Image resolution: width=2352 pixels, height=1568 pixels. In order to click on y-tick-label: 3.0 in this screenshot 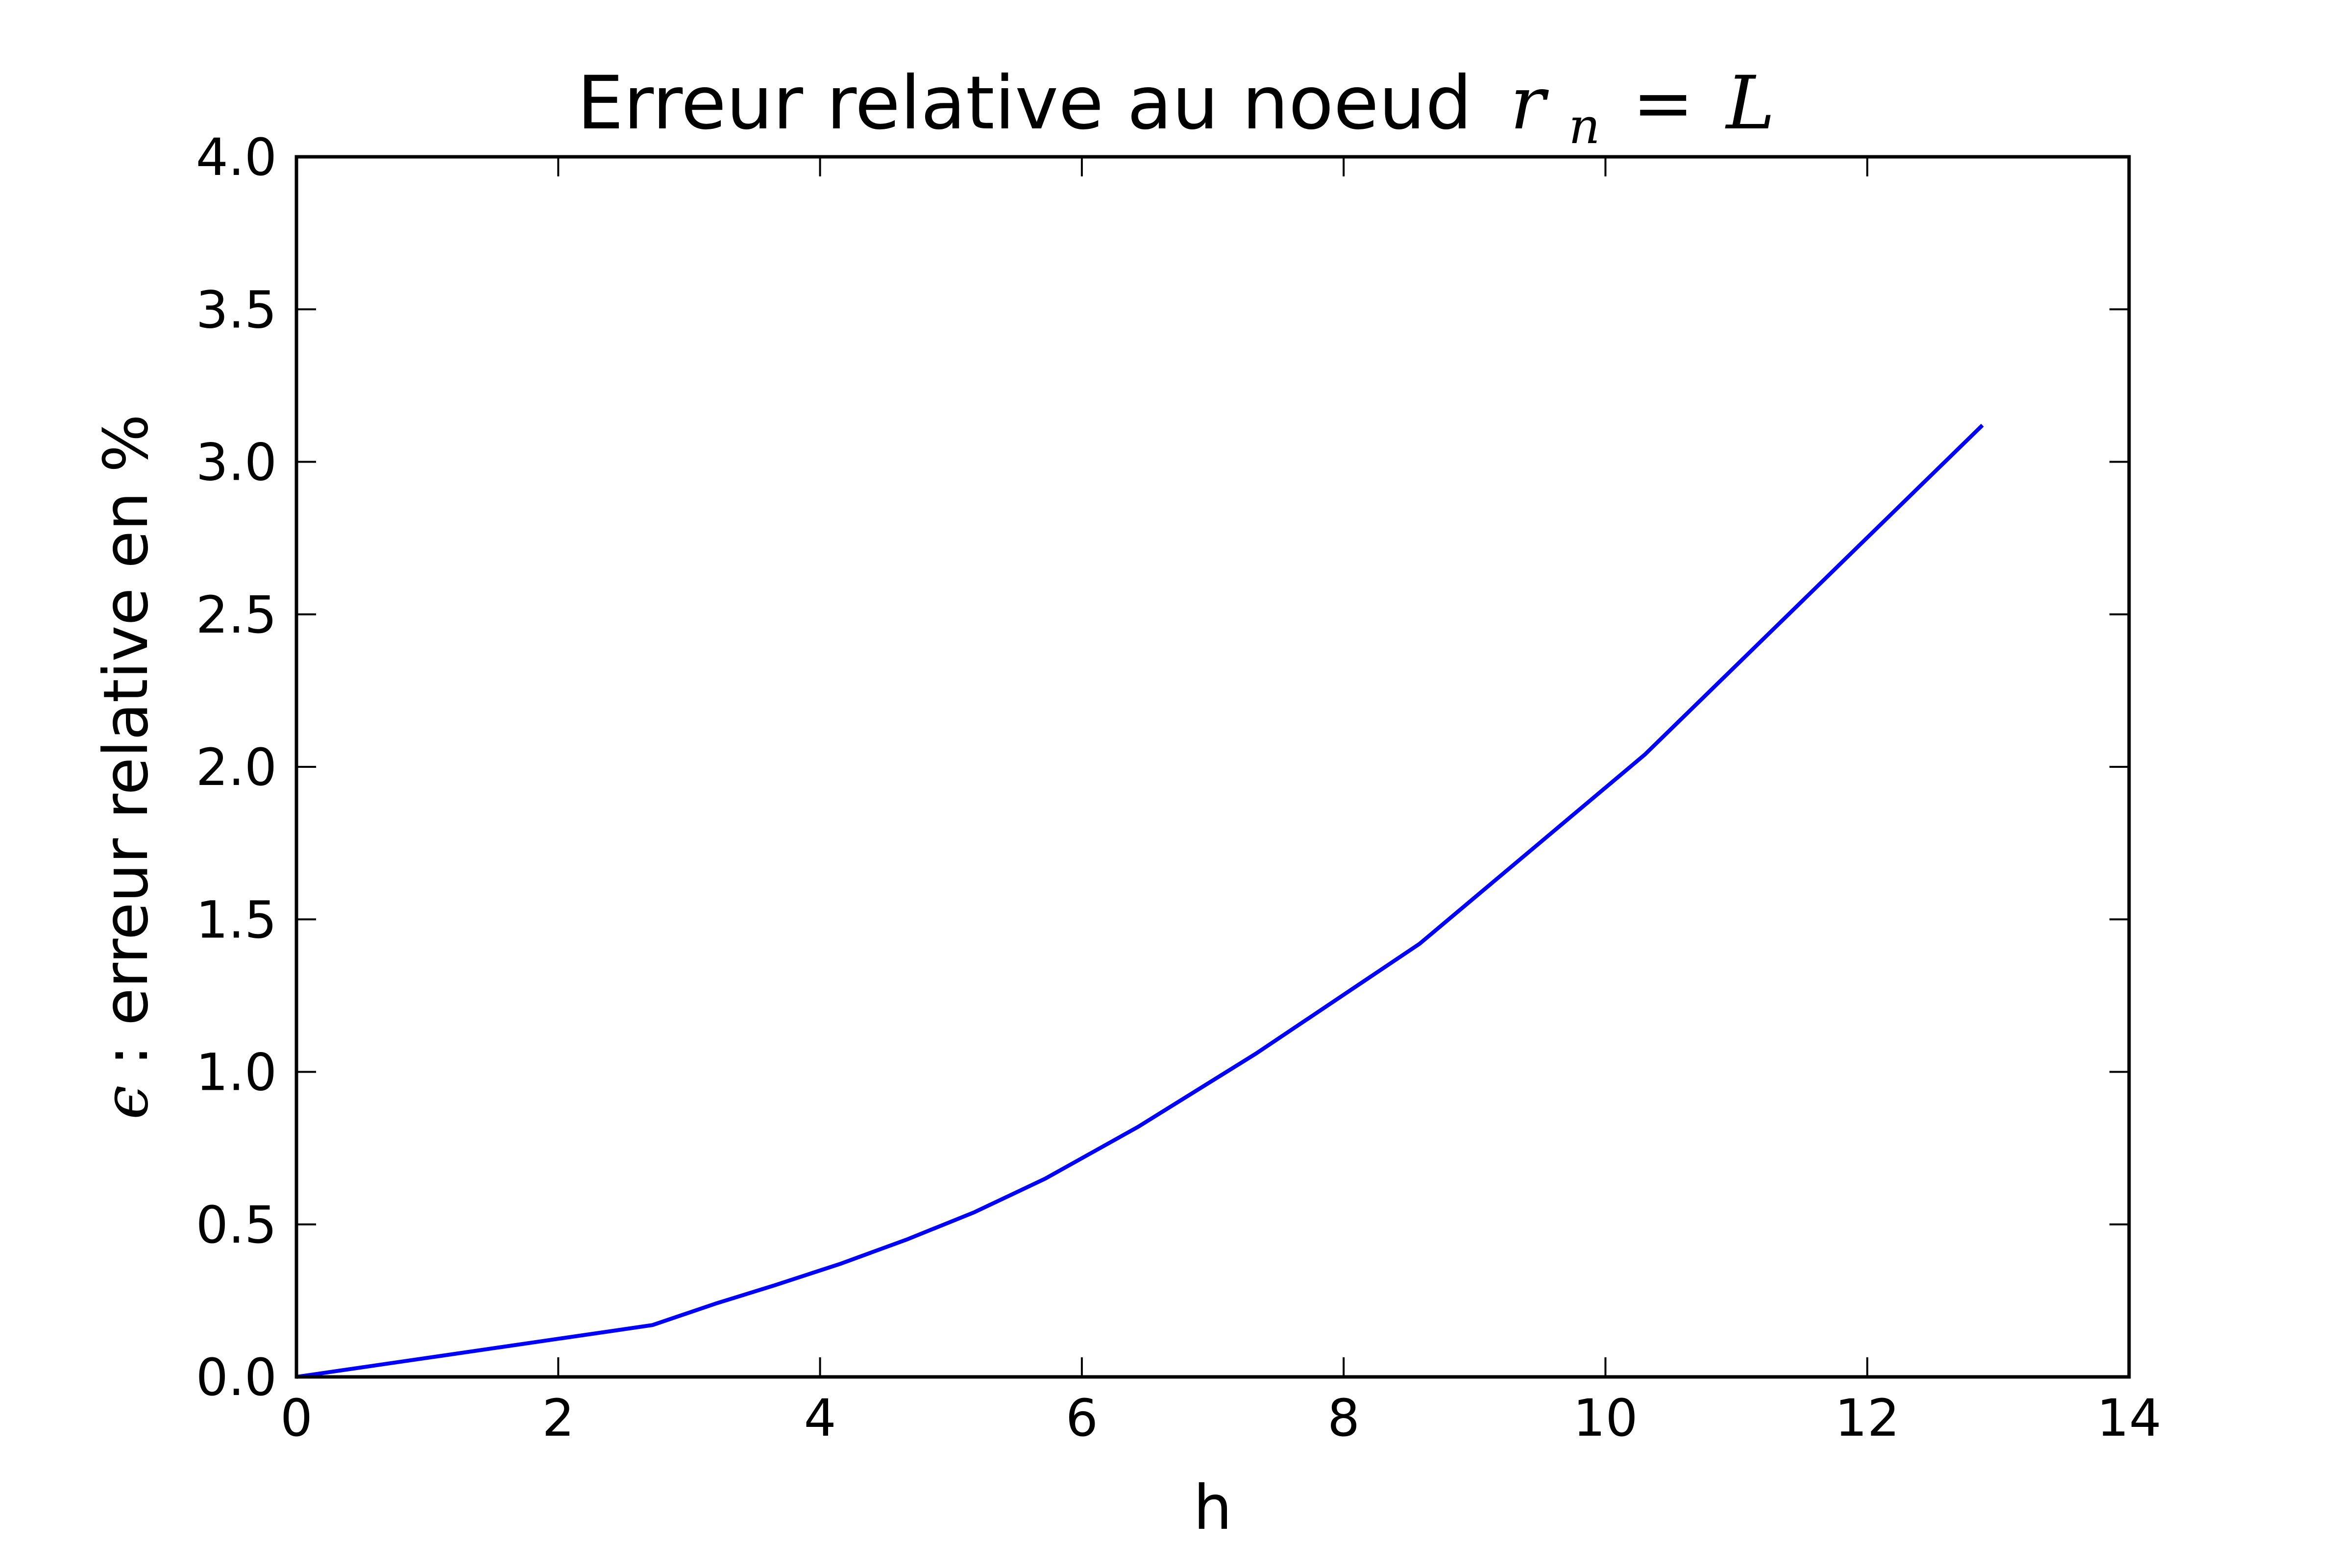, I will do `click(236, 462)`.